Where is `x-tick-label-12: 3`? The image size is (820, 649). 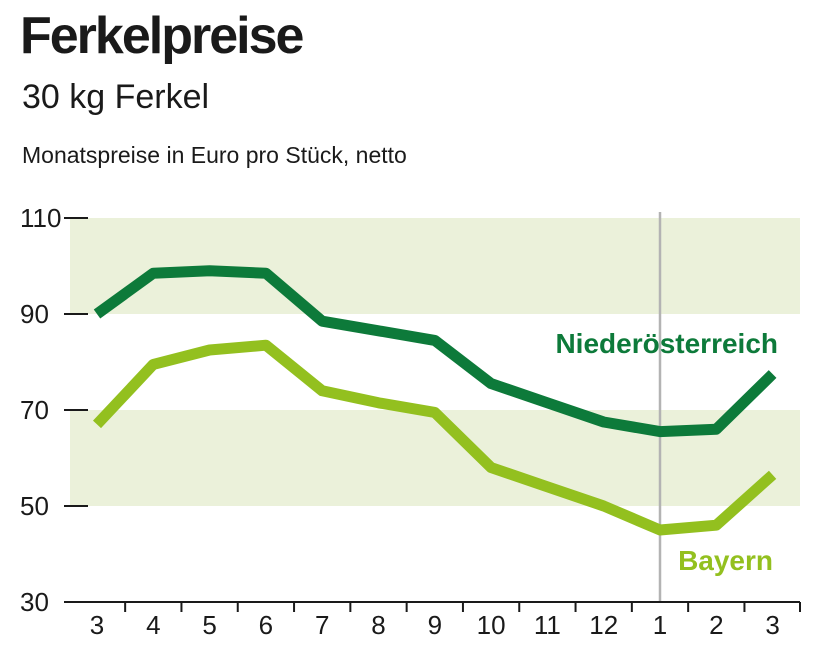 x-tick-label-12: 3 is located at coordinates (772, 625).